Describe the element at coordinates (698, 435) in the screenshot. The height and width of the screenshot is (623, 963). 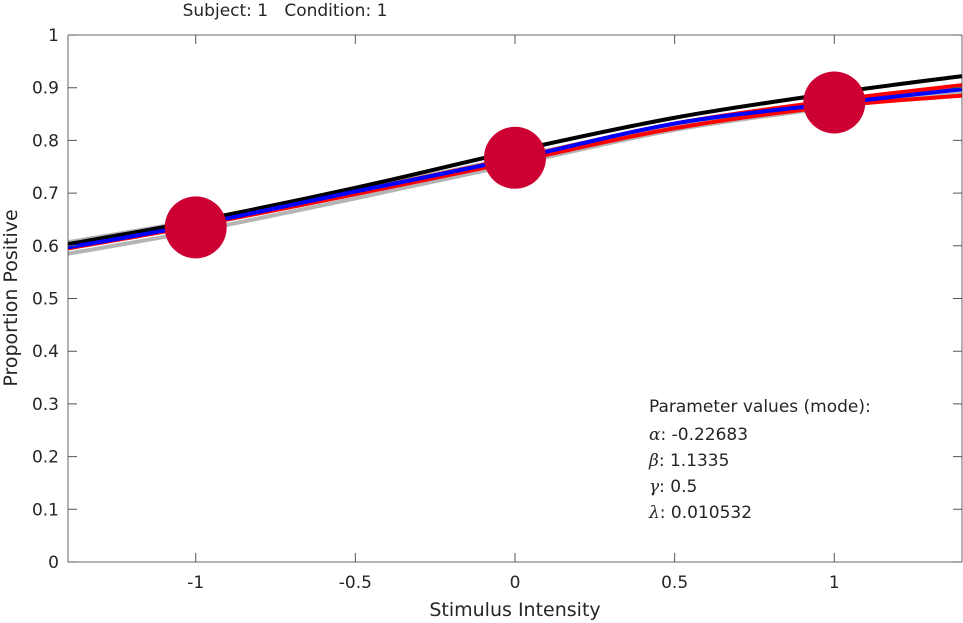
I see `param-alpha: α: -0.22683` at that location.